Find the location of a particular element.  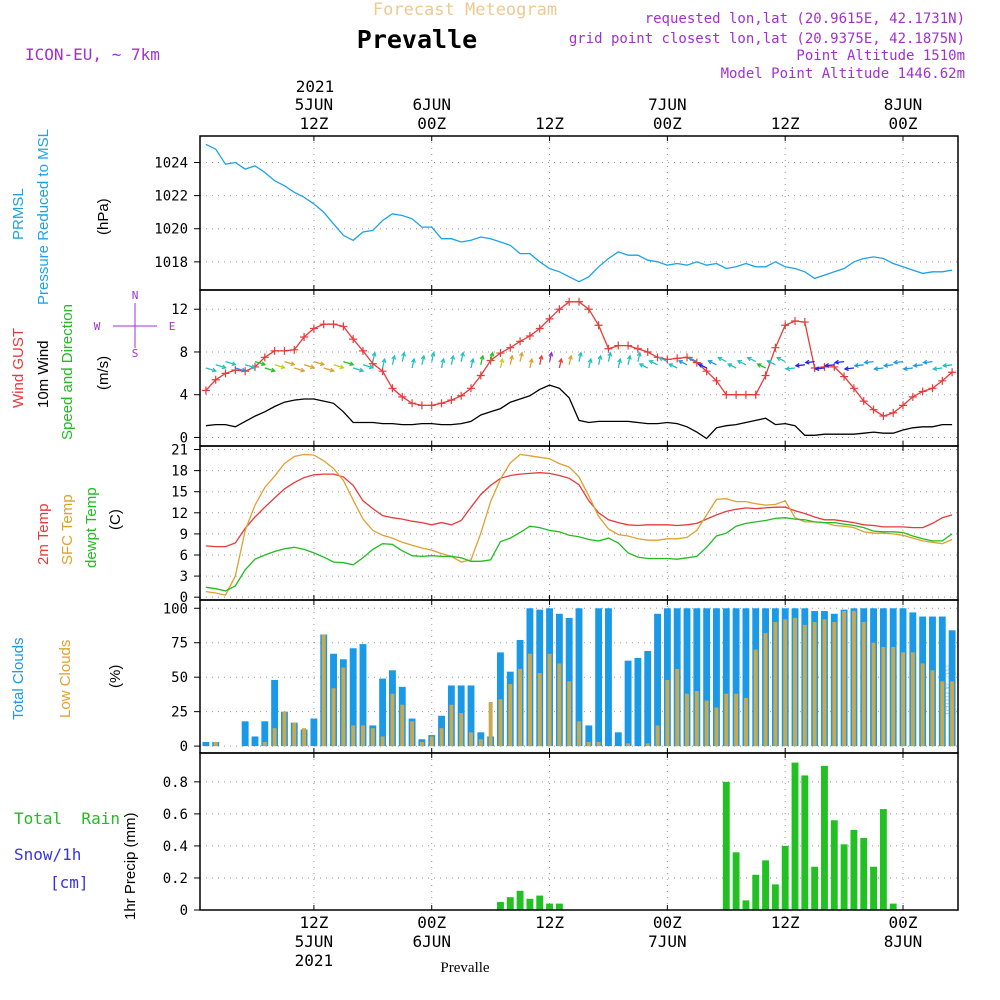

bottom-axis-label: 00Z is located at coordinates (667, 922).